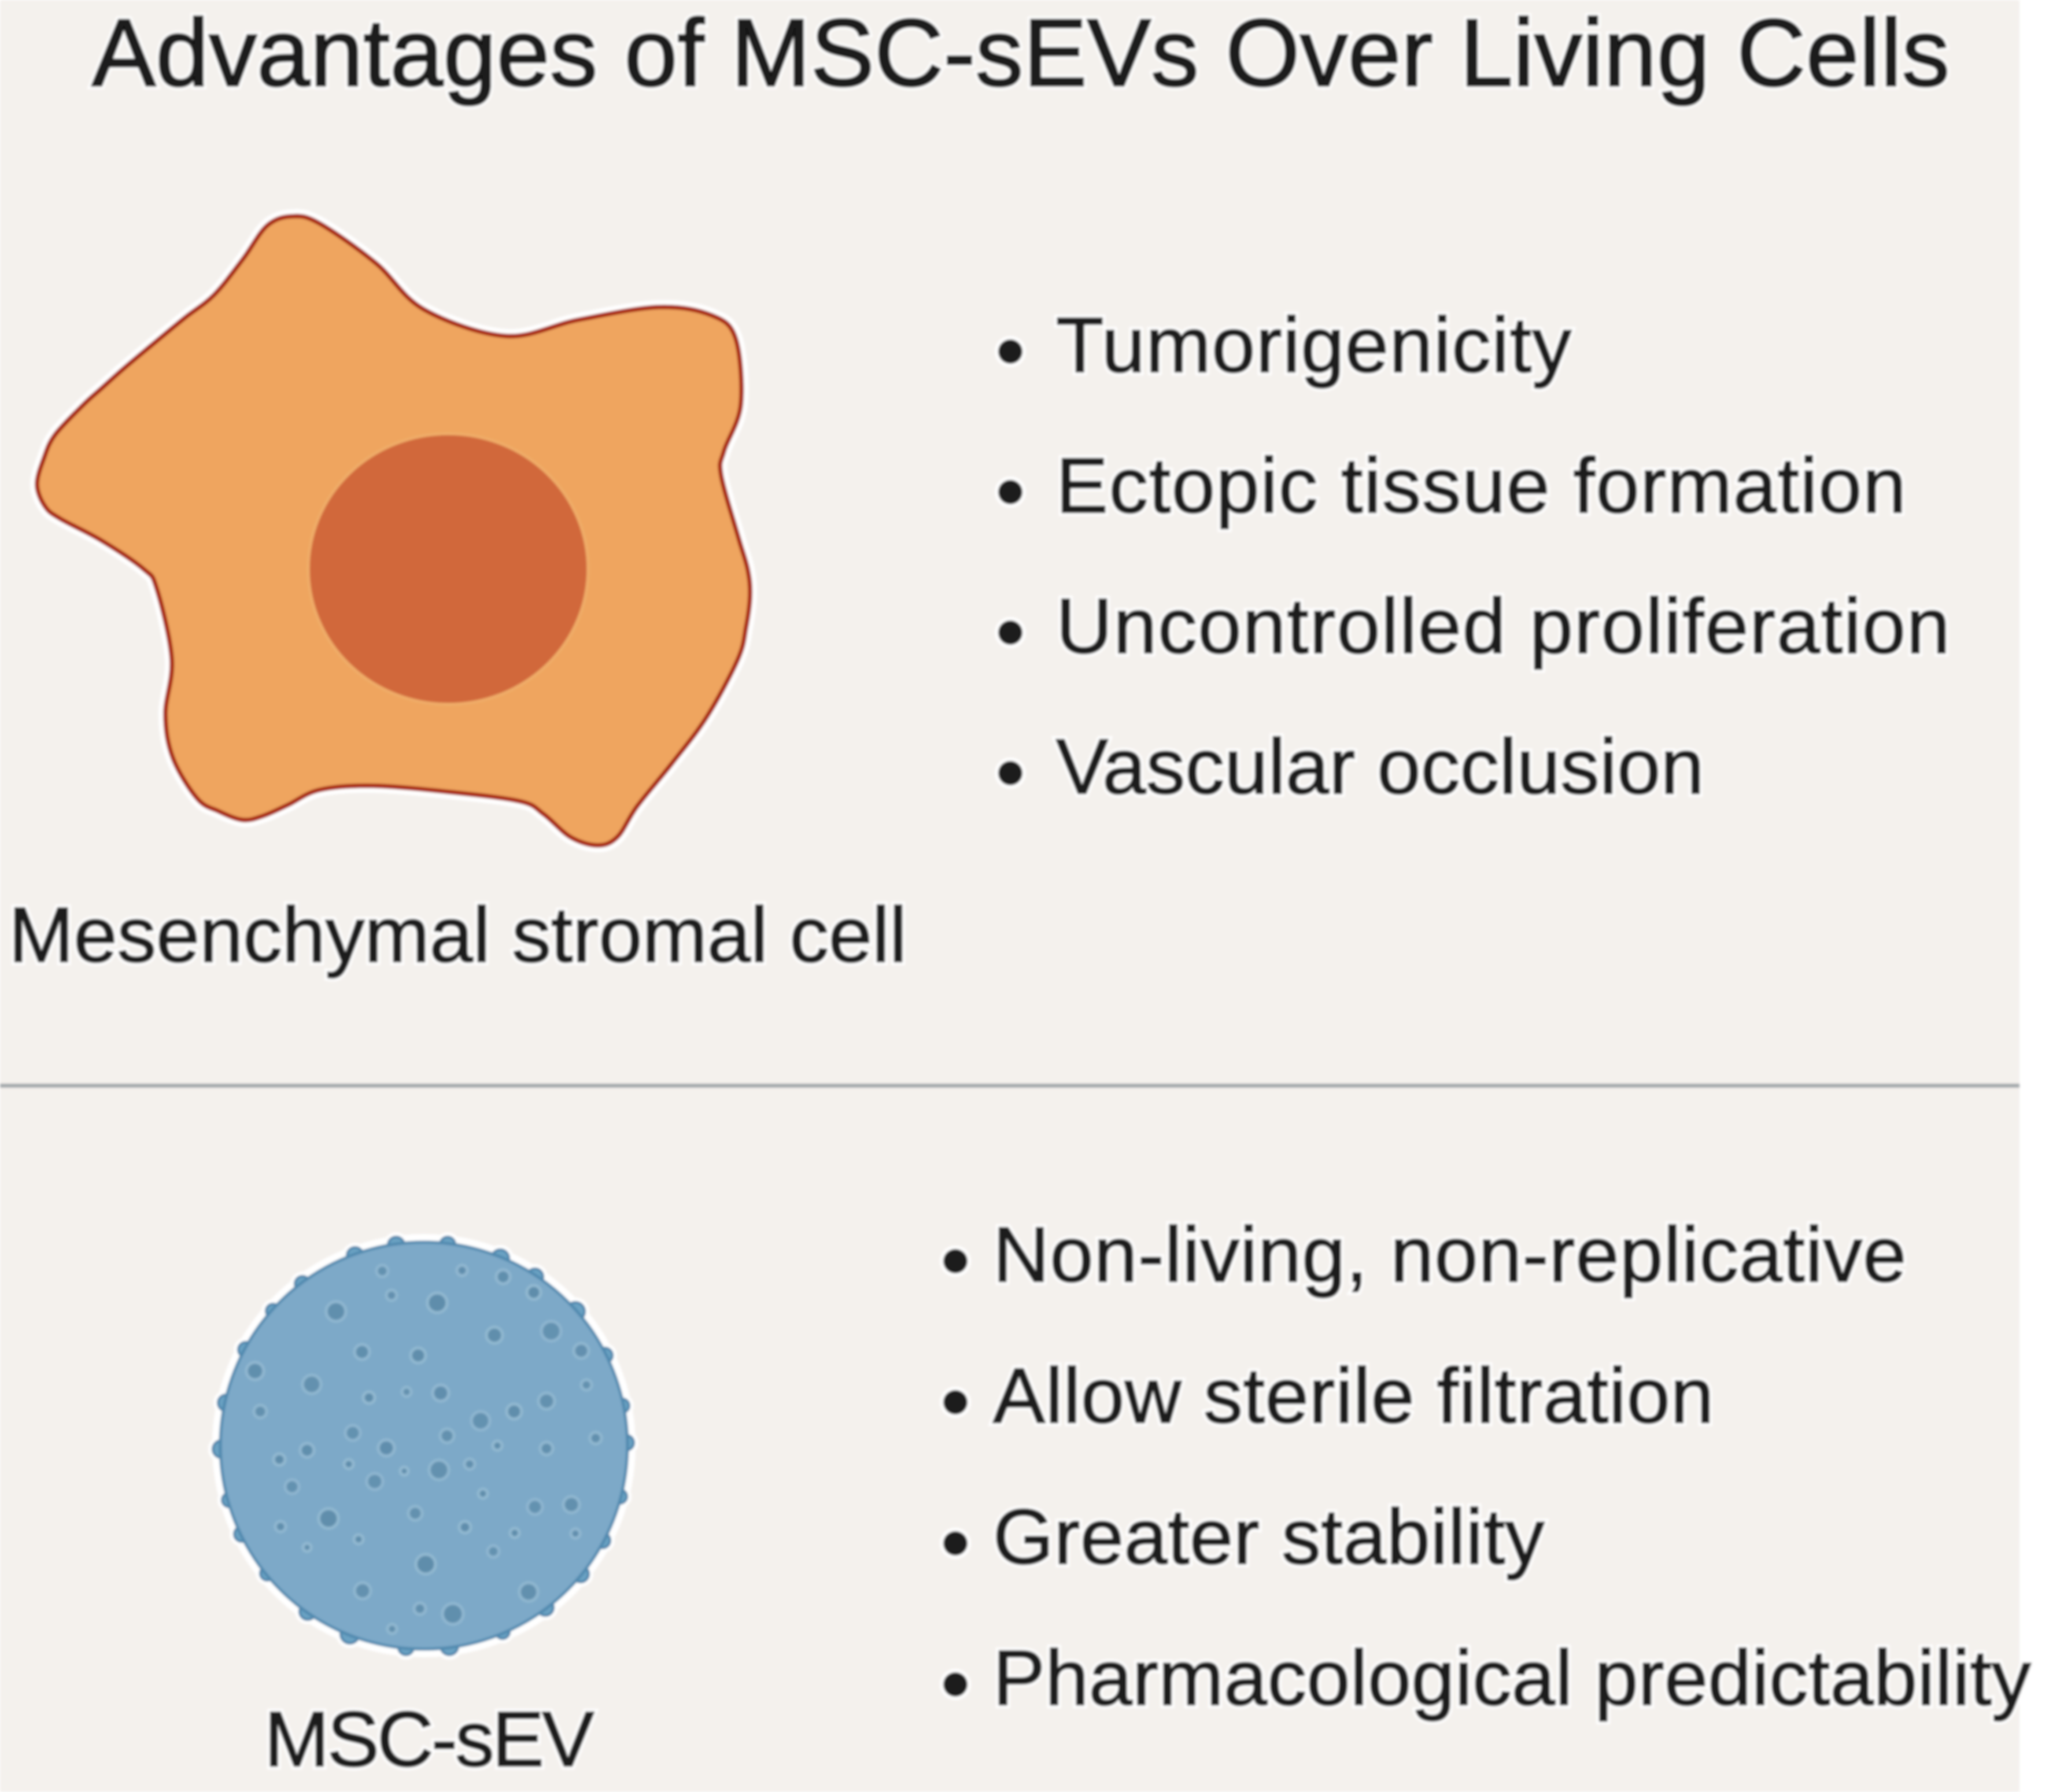 The height and width of the screenshot is (1792, 2049). I want to click on svg-text: MSC-sEV, so click(429, 1739).